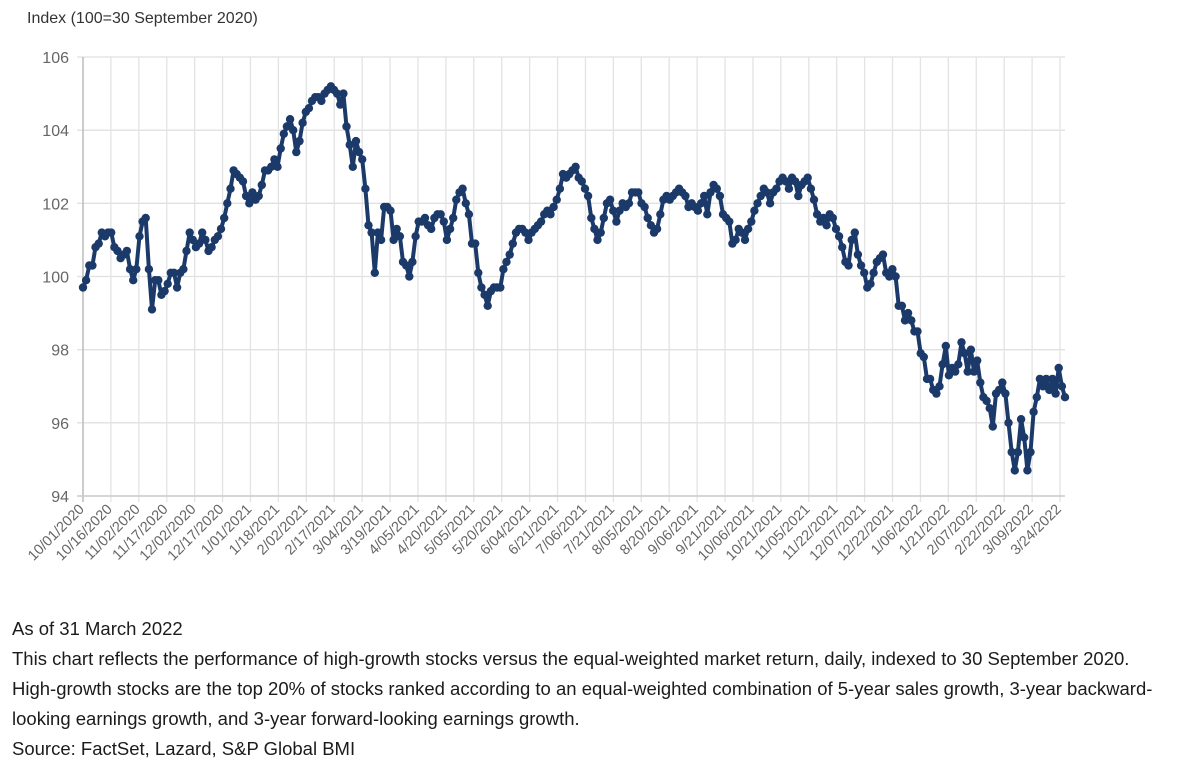 This screenshot has height=774, width=1183. What do you see at coordinates (60, 424) in the screenshot?
I see `y-tick-label: 96` at bounding box center [60, 424].